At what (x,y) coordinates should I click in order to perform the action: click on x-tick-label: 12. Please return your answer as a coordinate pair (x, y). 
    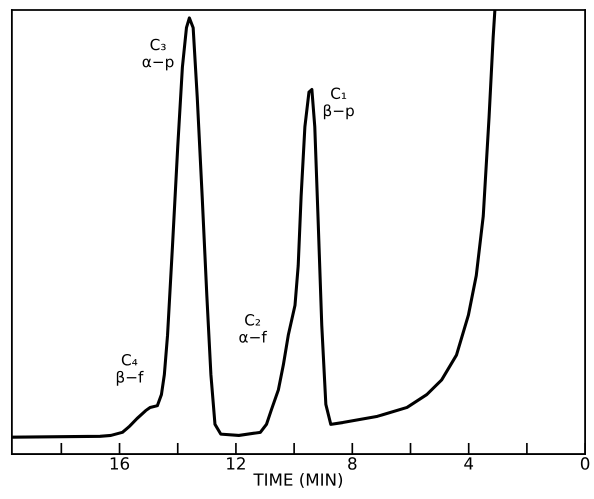
    Looking at the image, I should click on (236, 463).